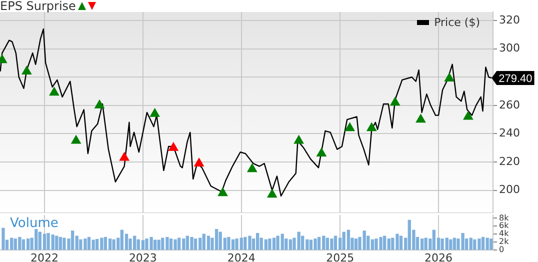  What do you see at coordinates (515, 78) in the screenshot?
I see `annotation: 279.40` at bounding box center [515, 78].